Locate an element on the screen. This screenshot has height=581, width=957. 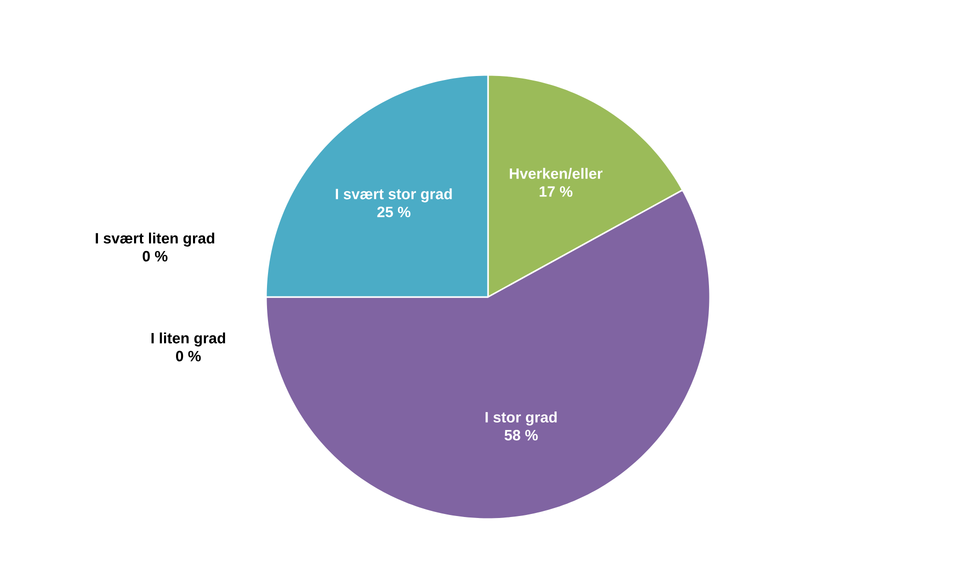
slice-label: I svært stor grad is located at coordinates (394, 195).